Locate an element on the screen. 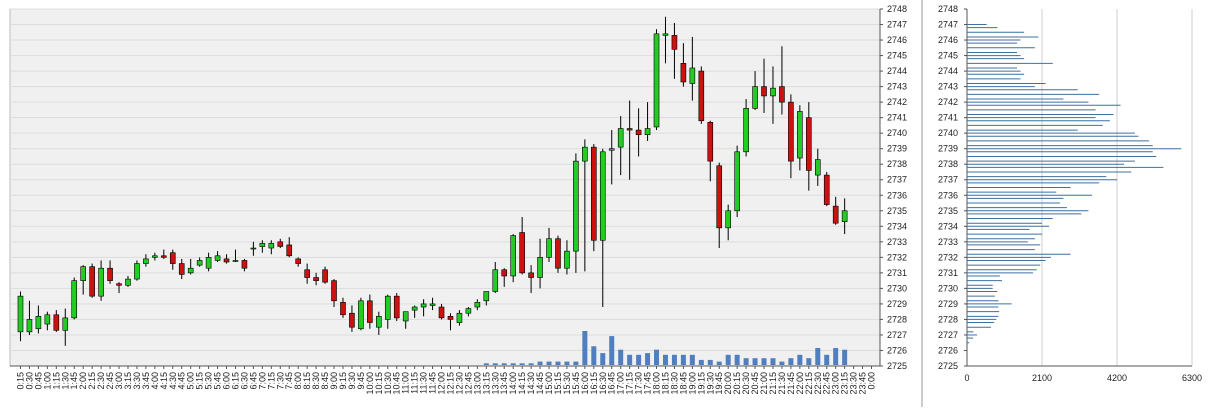 Image resolution: width=1210 pixels, height=412 pixels. x-tick-label: 15:00 is located at coordinates (549, 383).